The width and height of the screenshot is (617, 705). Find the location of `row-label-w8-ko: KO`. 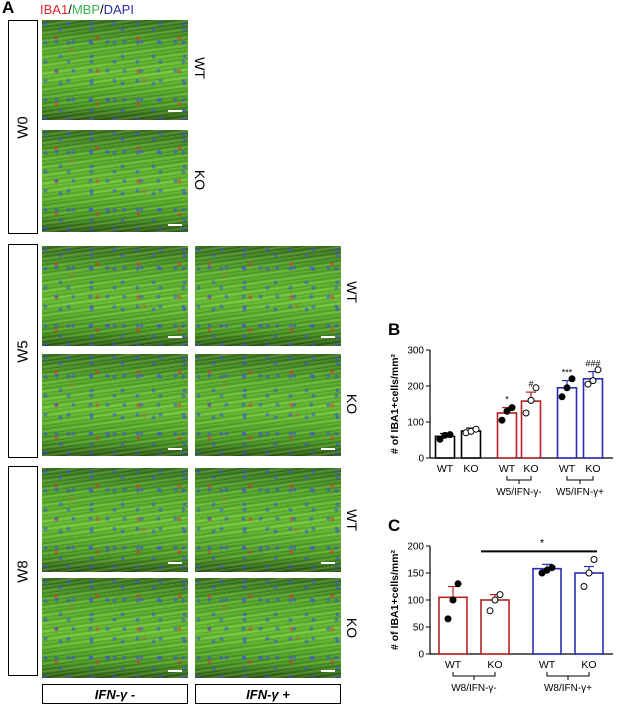

row-label-w8-ko: KO is located at coordinates (352, 628).